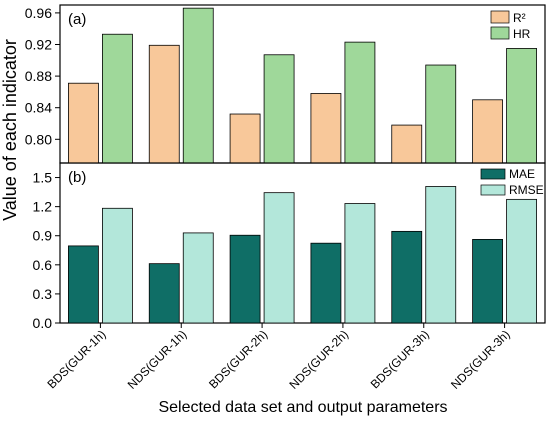 The image size is (550, 421). Describe the element at coordinates (76, 359) in the screenshot. I see `x-tick-label: BDS(GUR-1h)` at that location.